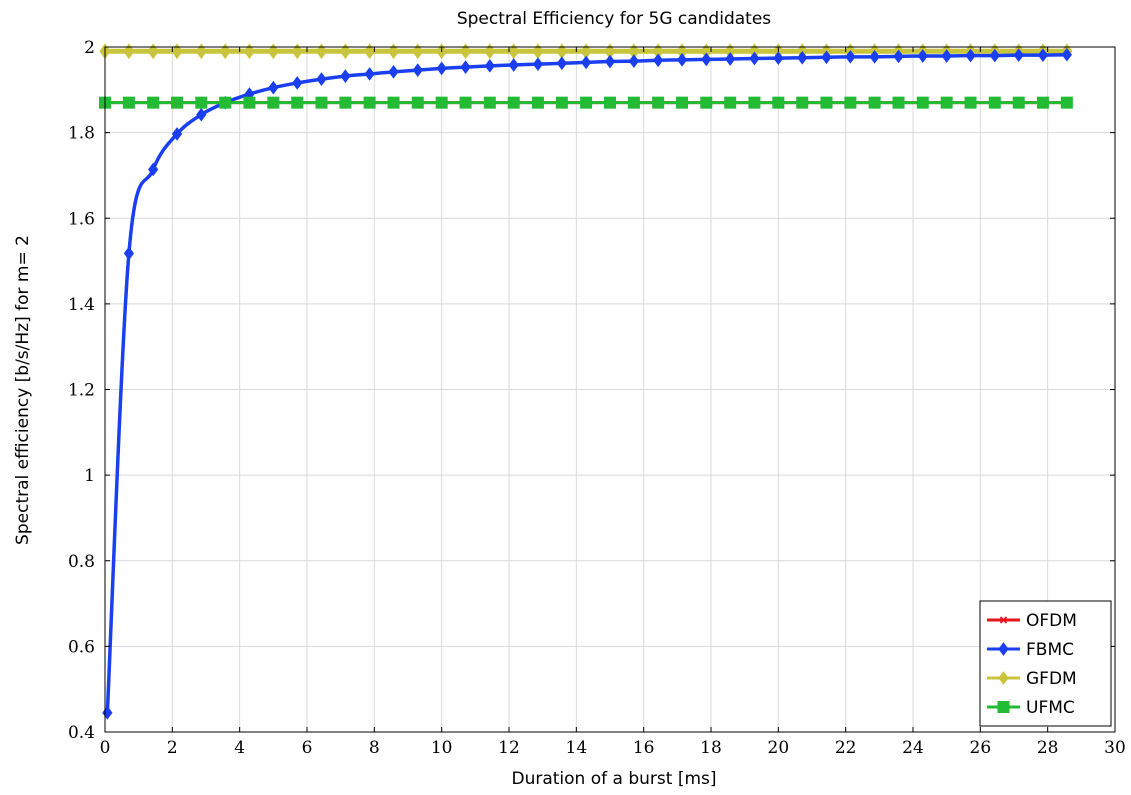  Describe the element at coordinates (577, 748) in the screenshot. I see `x-tick-label: 14` at that location.